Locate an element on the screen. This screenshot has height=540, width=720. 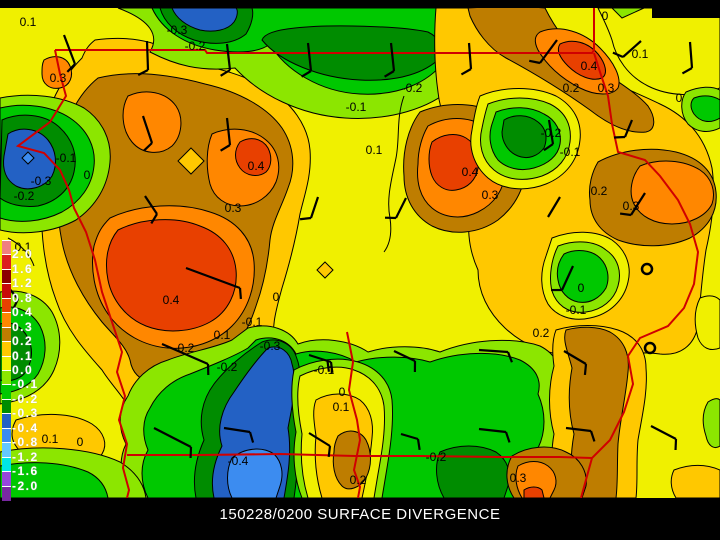
contour-region-red-core-big is located at coordinates (171, 275).